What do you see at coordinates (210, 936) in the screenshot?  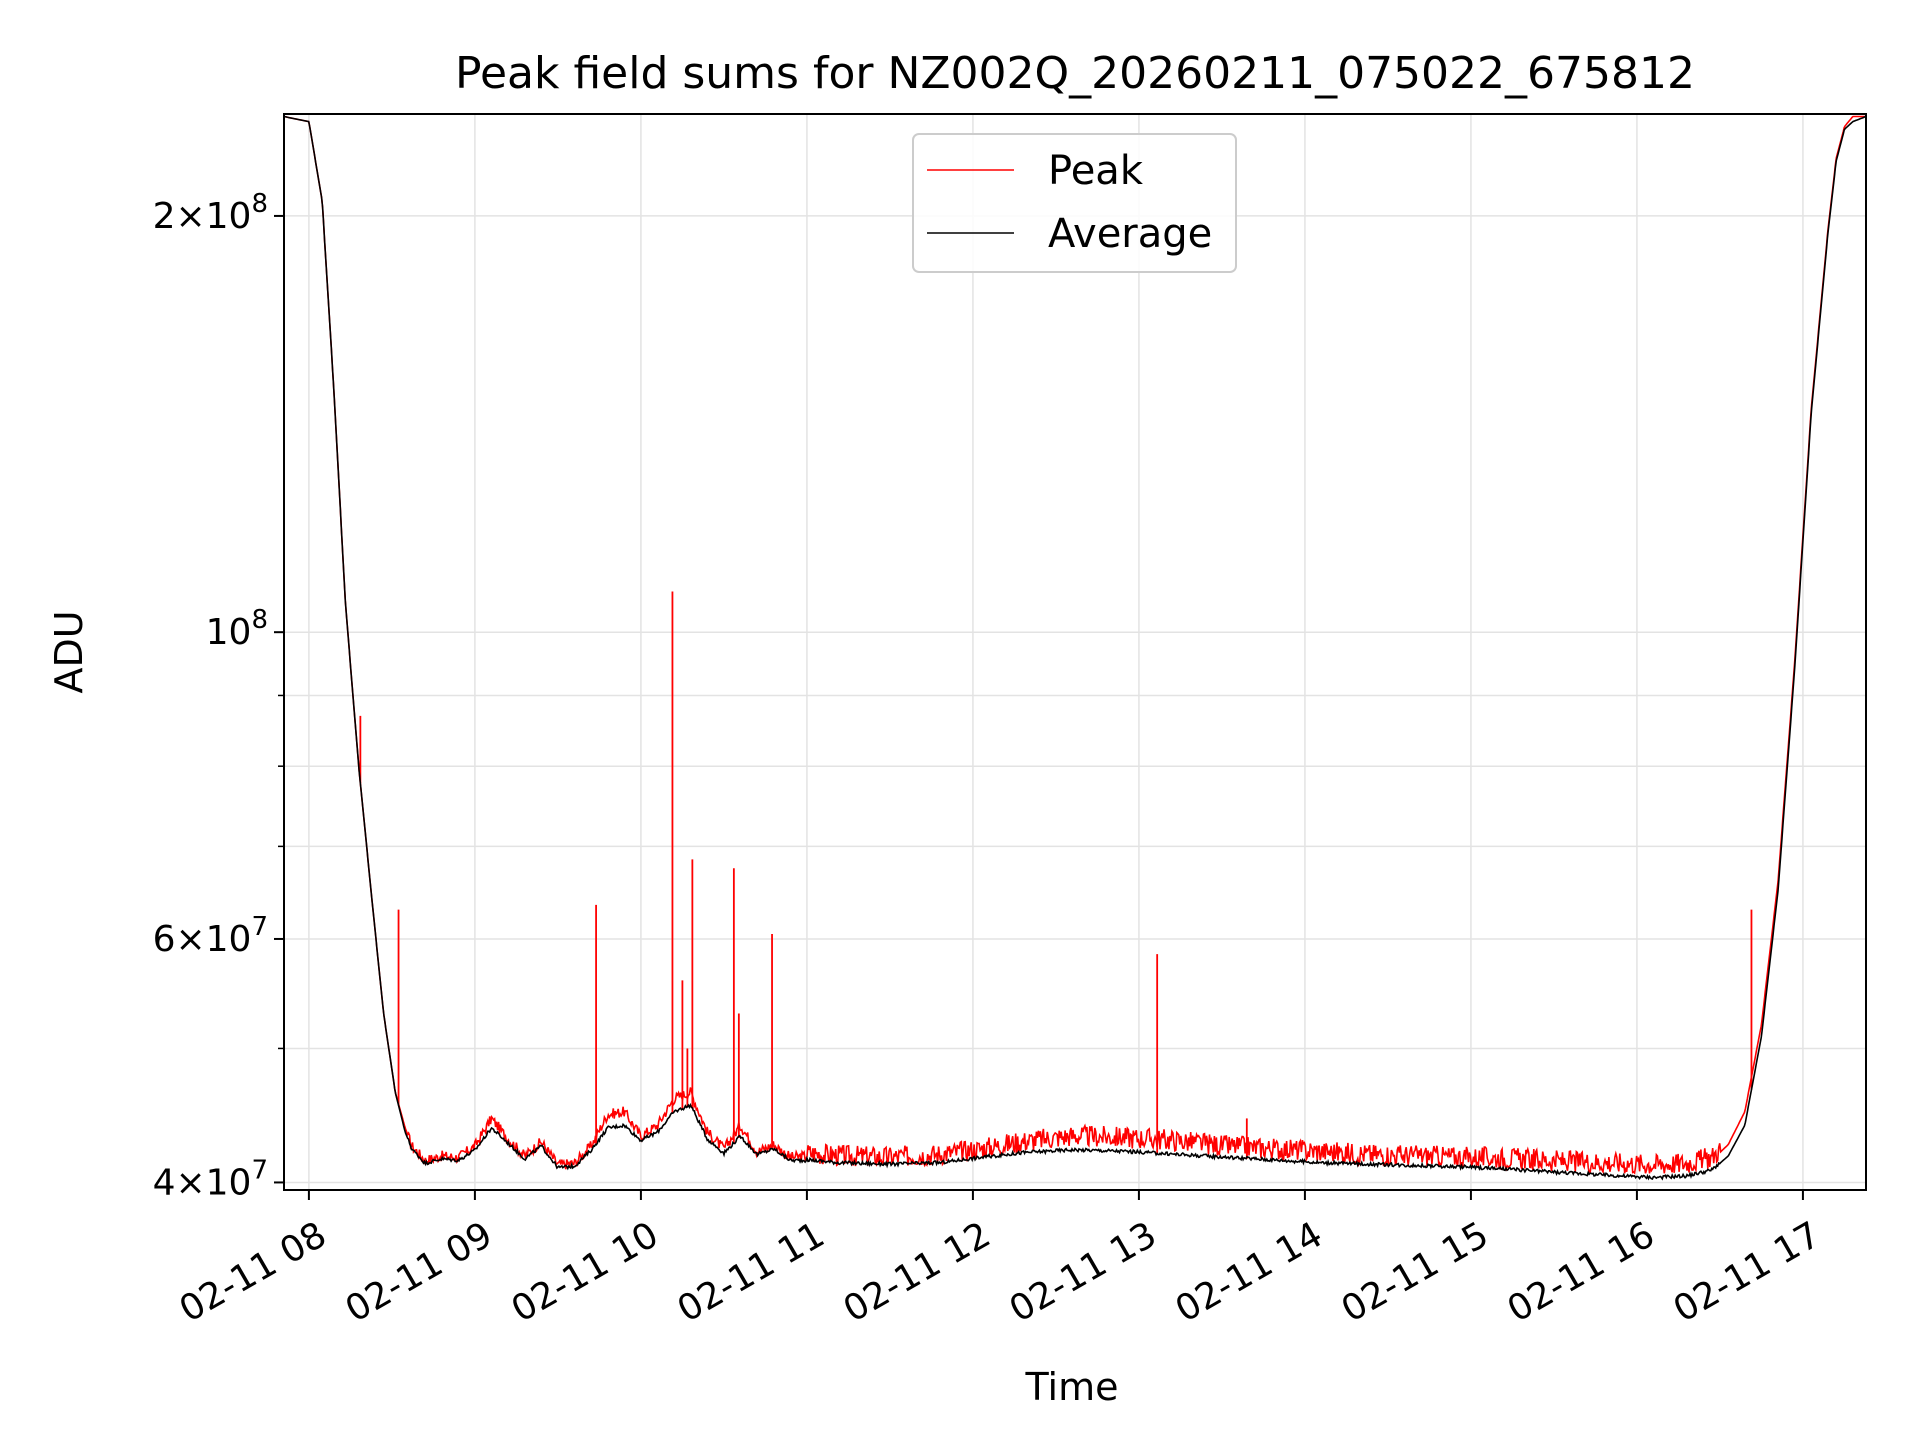 I see `y-tick-label-1: 6×107` at bounding box center [210, 936].